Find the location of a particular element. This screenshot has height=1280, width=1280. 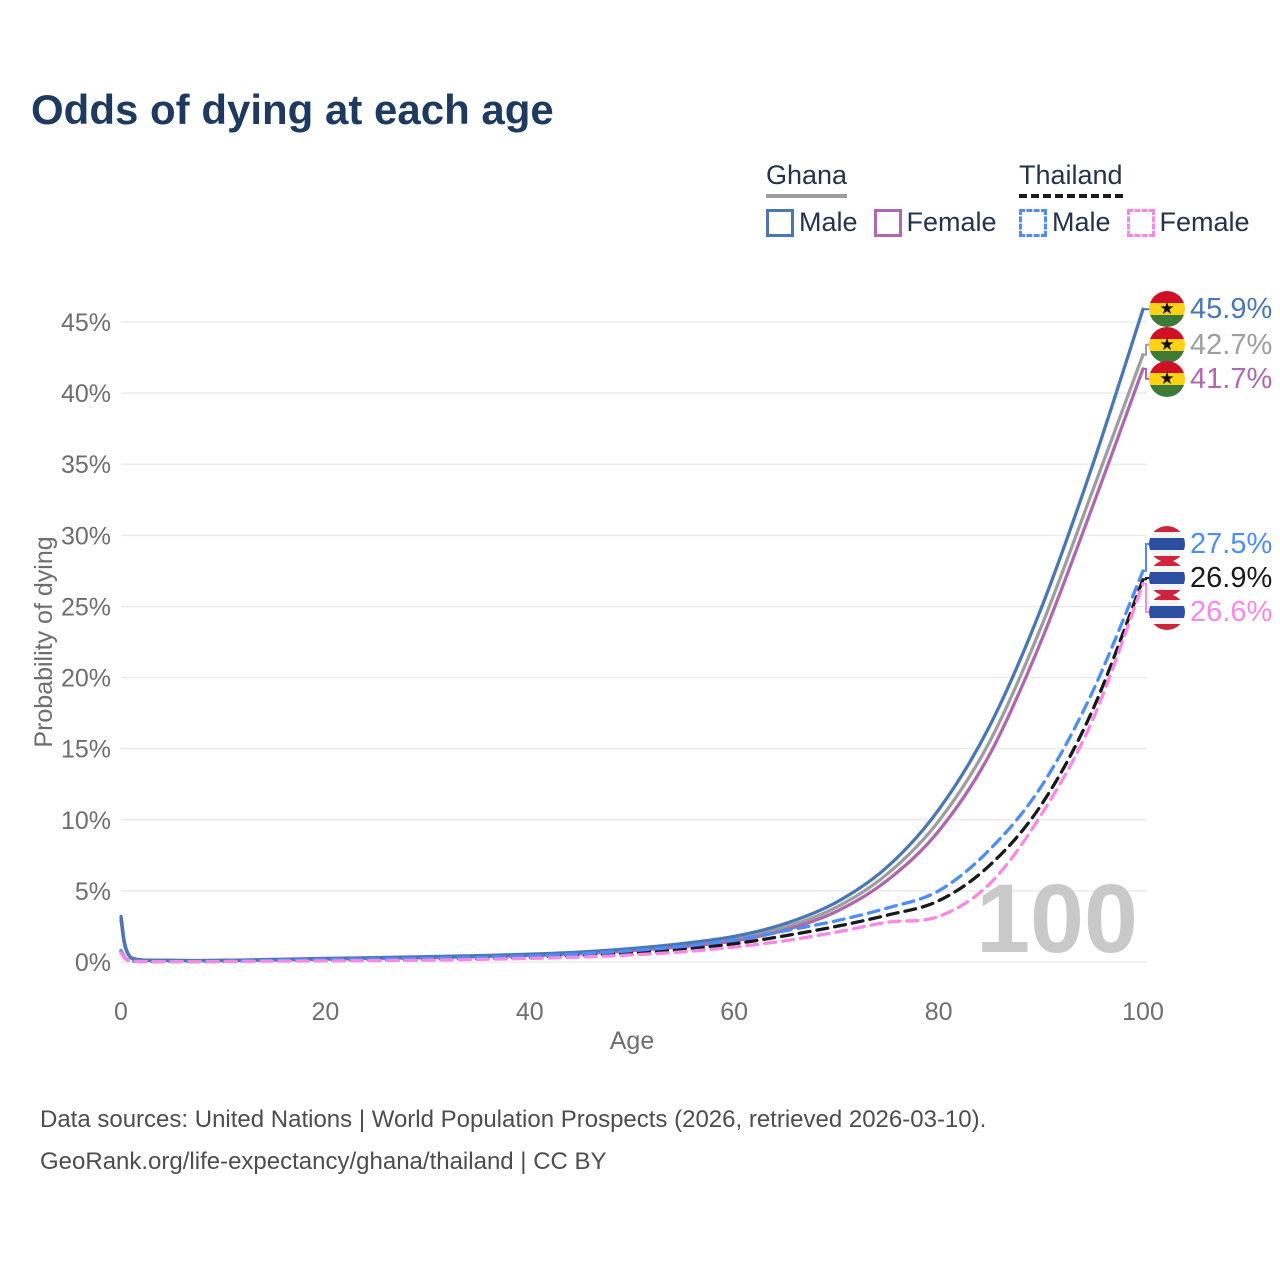

thailand-male-swatch-icon is located at coordinates (1033, 222).